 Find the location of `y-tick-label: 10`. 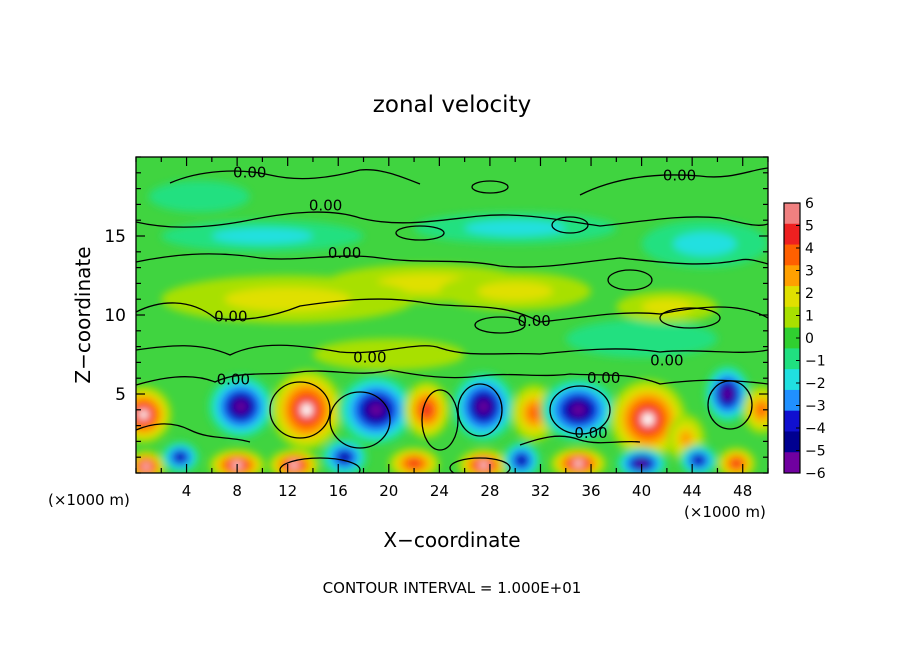

y-tick-label: 10 is located at coordinates (115, 316).